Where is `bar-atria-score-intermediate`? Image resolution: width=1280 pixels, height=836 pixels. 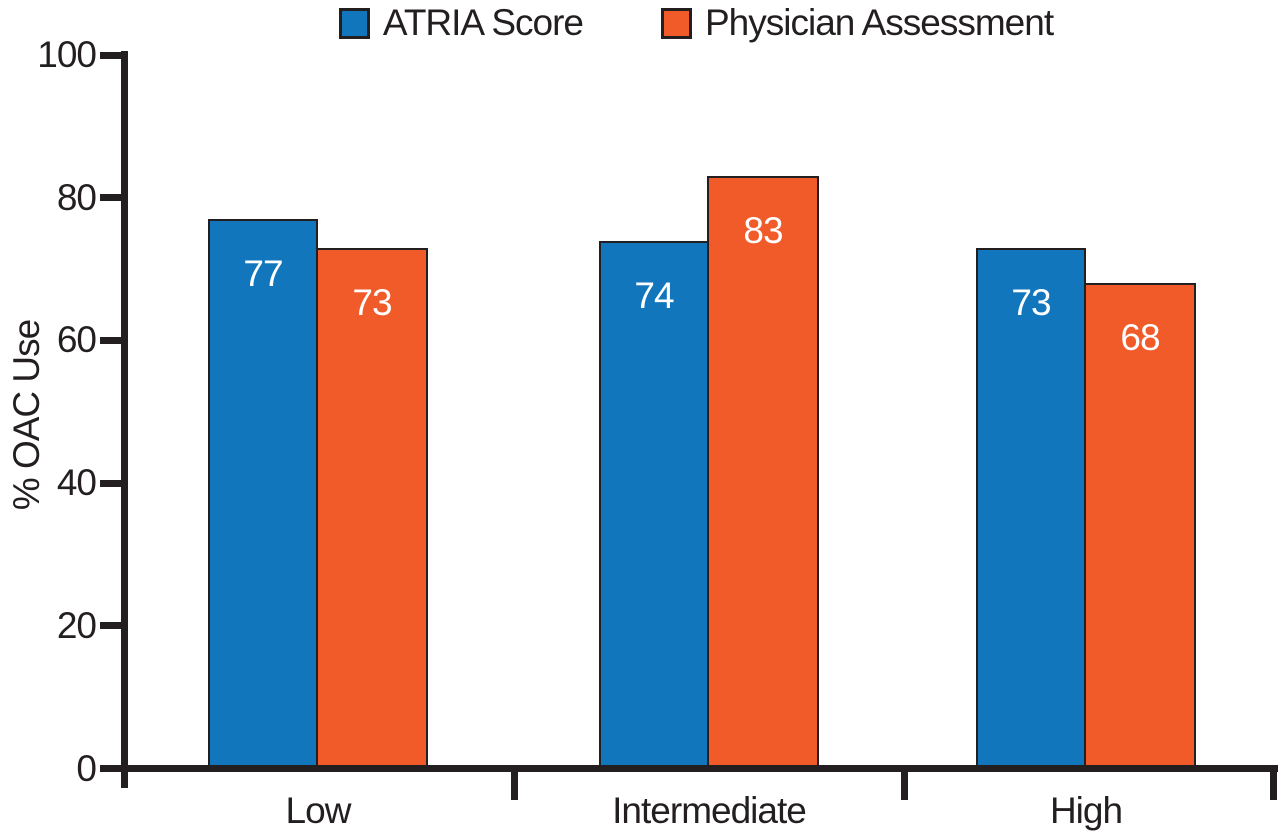 bar-atria-score-intermediate is located at coordinates (654, 504).